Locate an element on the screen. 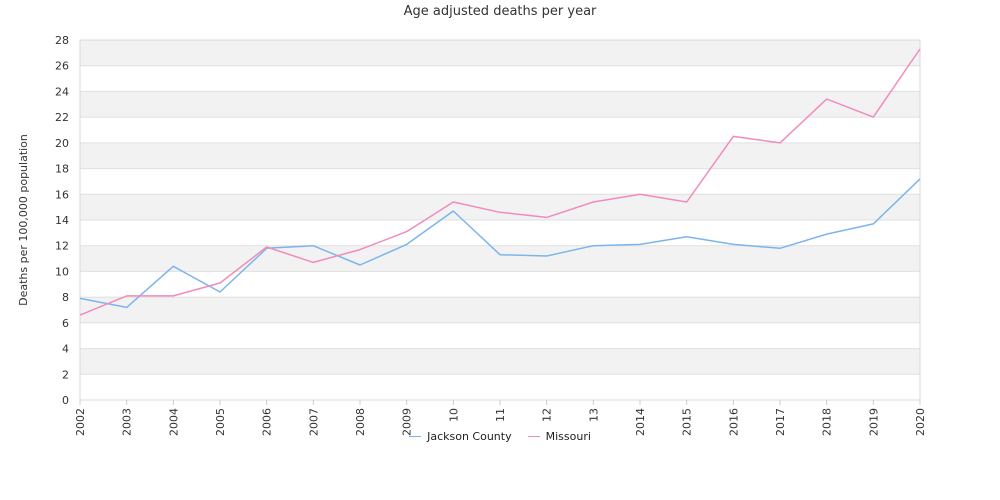  y-tick-label: 10 is located at coordinates (62, 271).